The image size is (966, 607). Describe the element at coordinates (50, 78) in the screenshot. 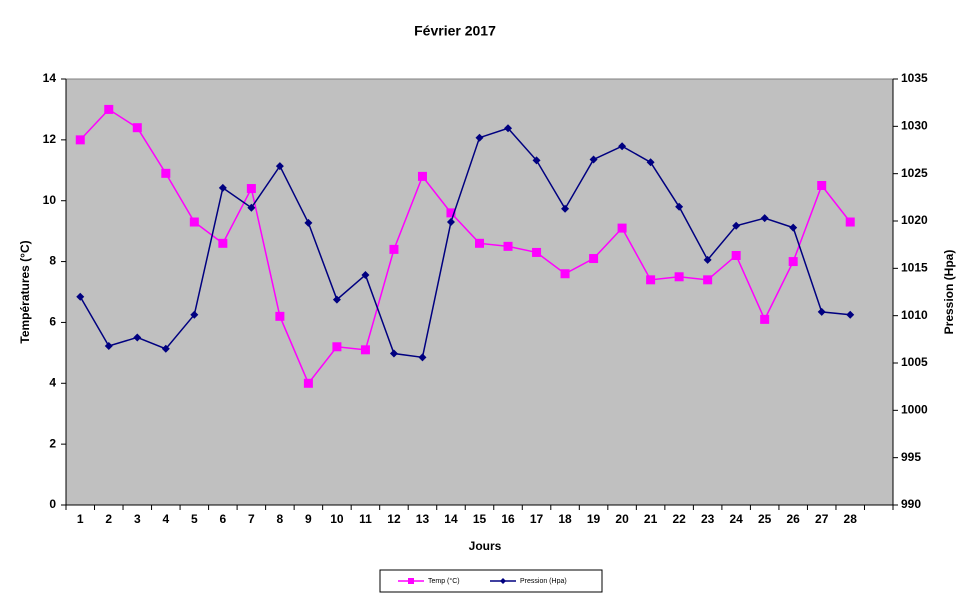

I see `y-tick-label: 14` at that location.